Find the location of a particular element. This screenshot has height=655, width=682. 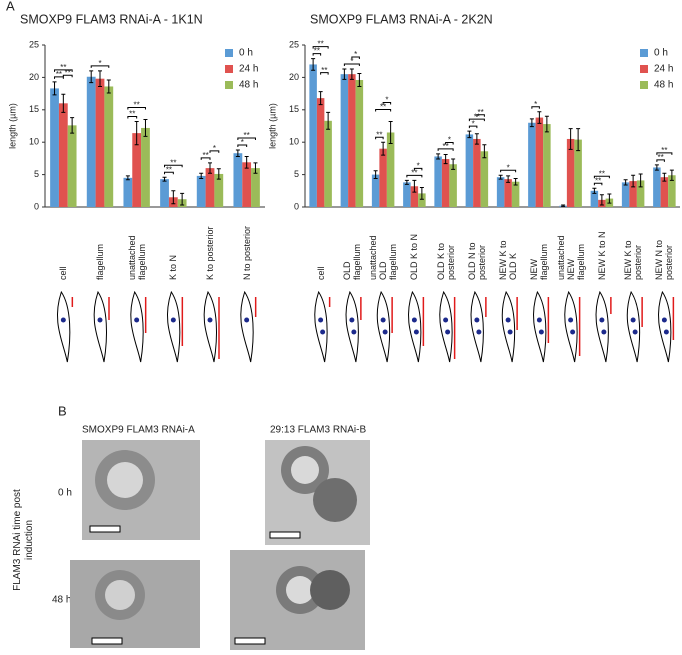

y-tick-label: 5 is located at coordinates (36, 174).